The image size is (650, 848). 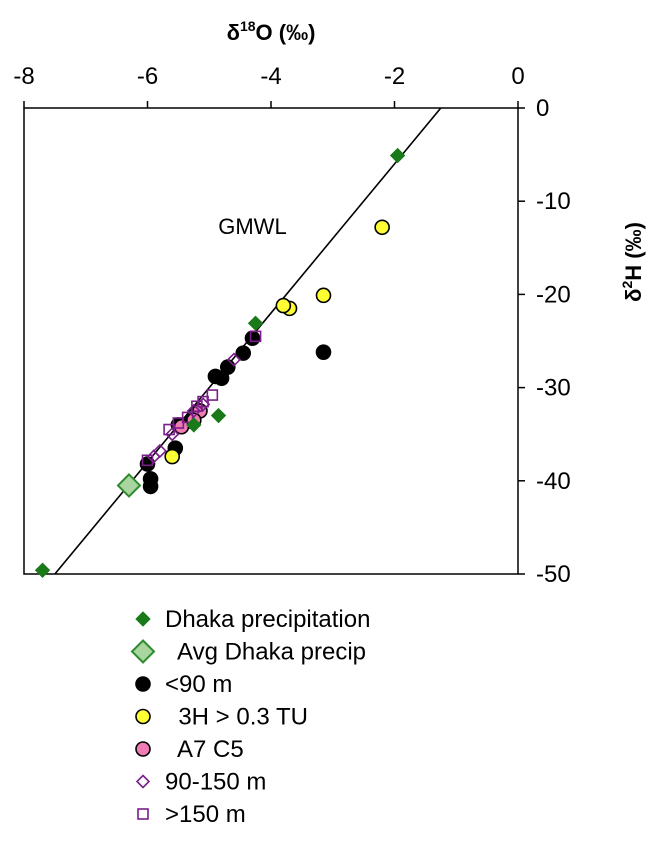 What do you see at coordinates (270, 76) in the screenshot?
I see `x-tick-label: -4` at bounding box center [270, 76].